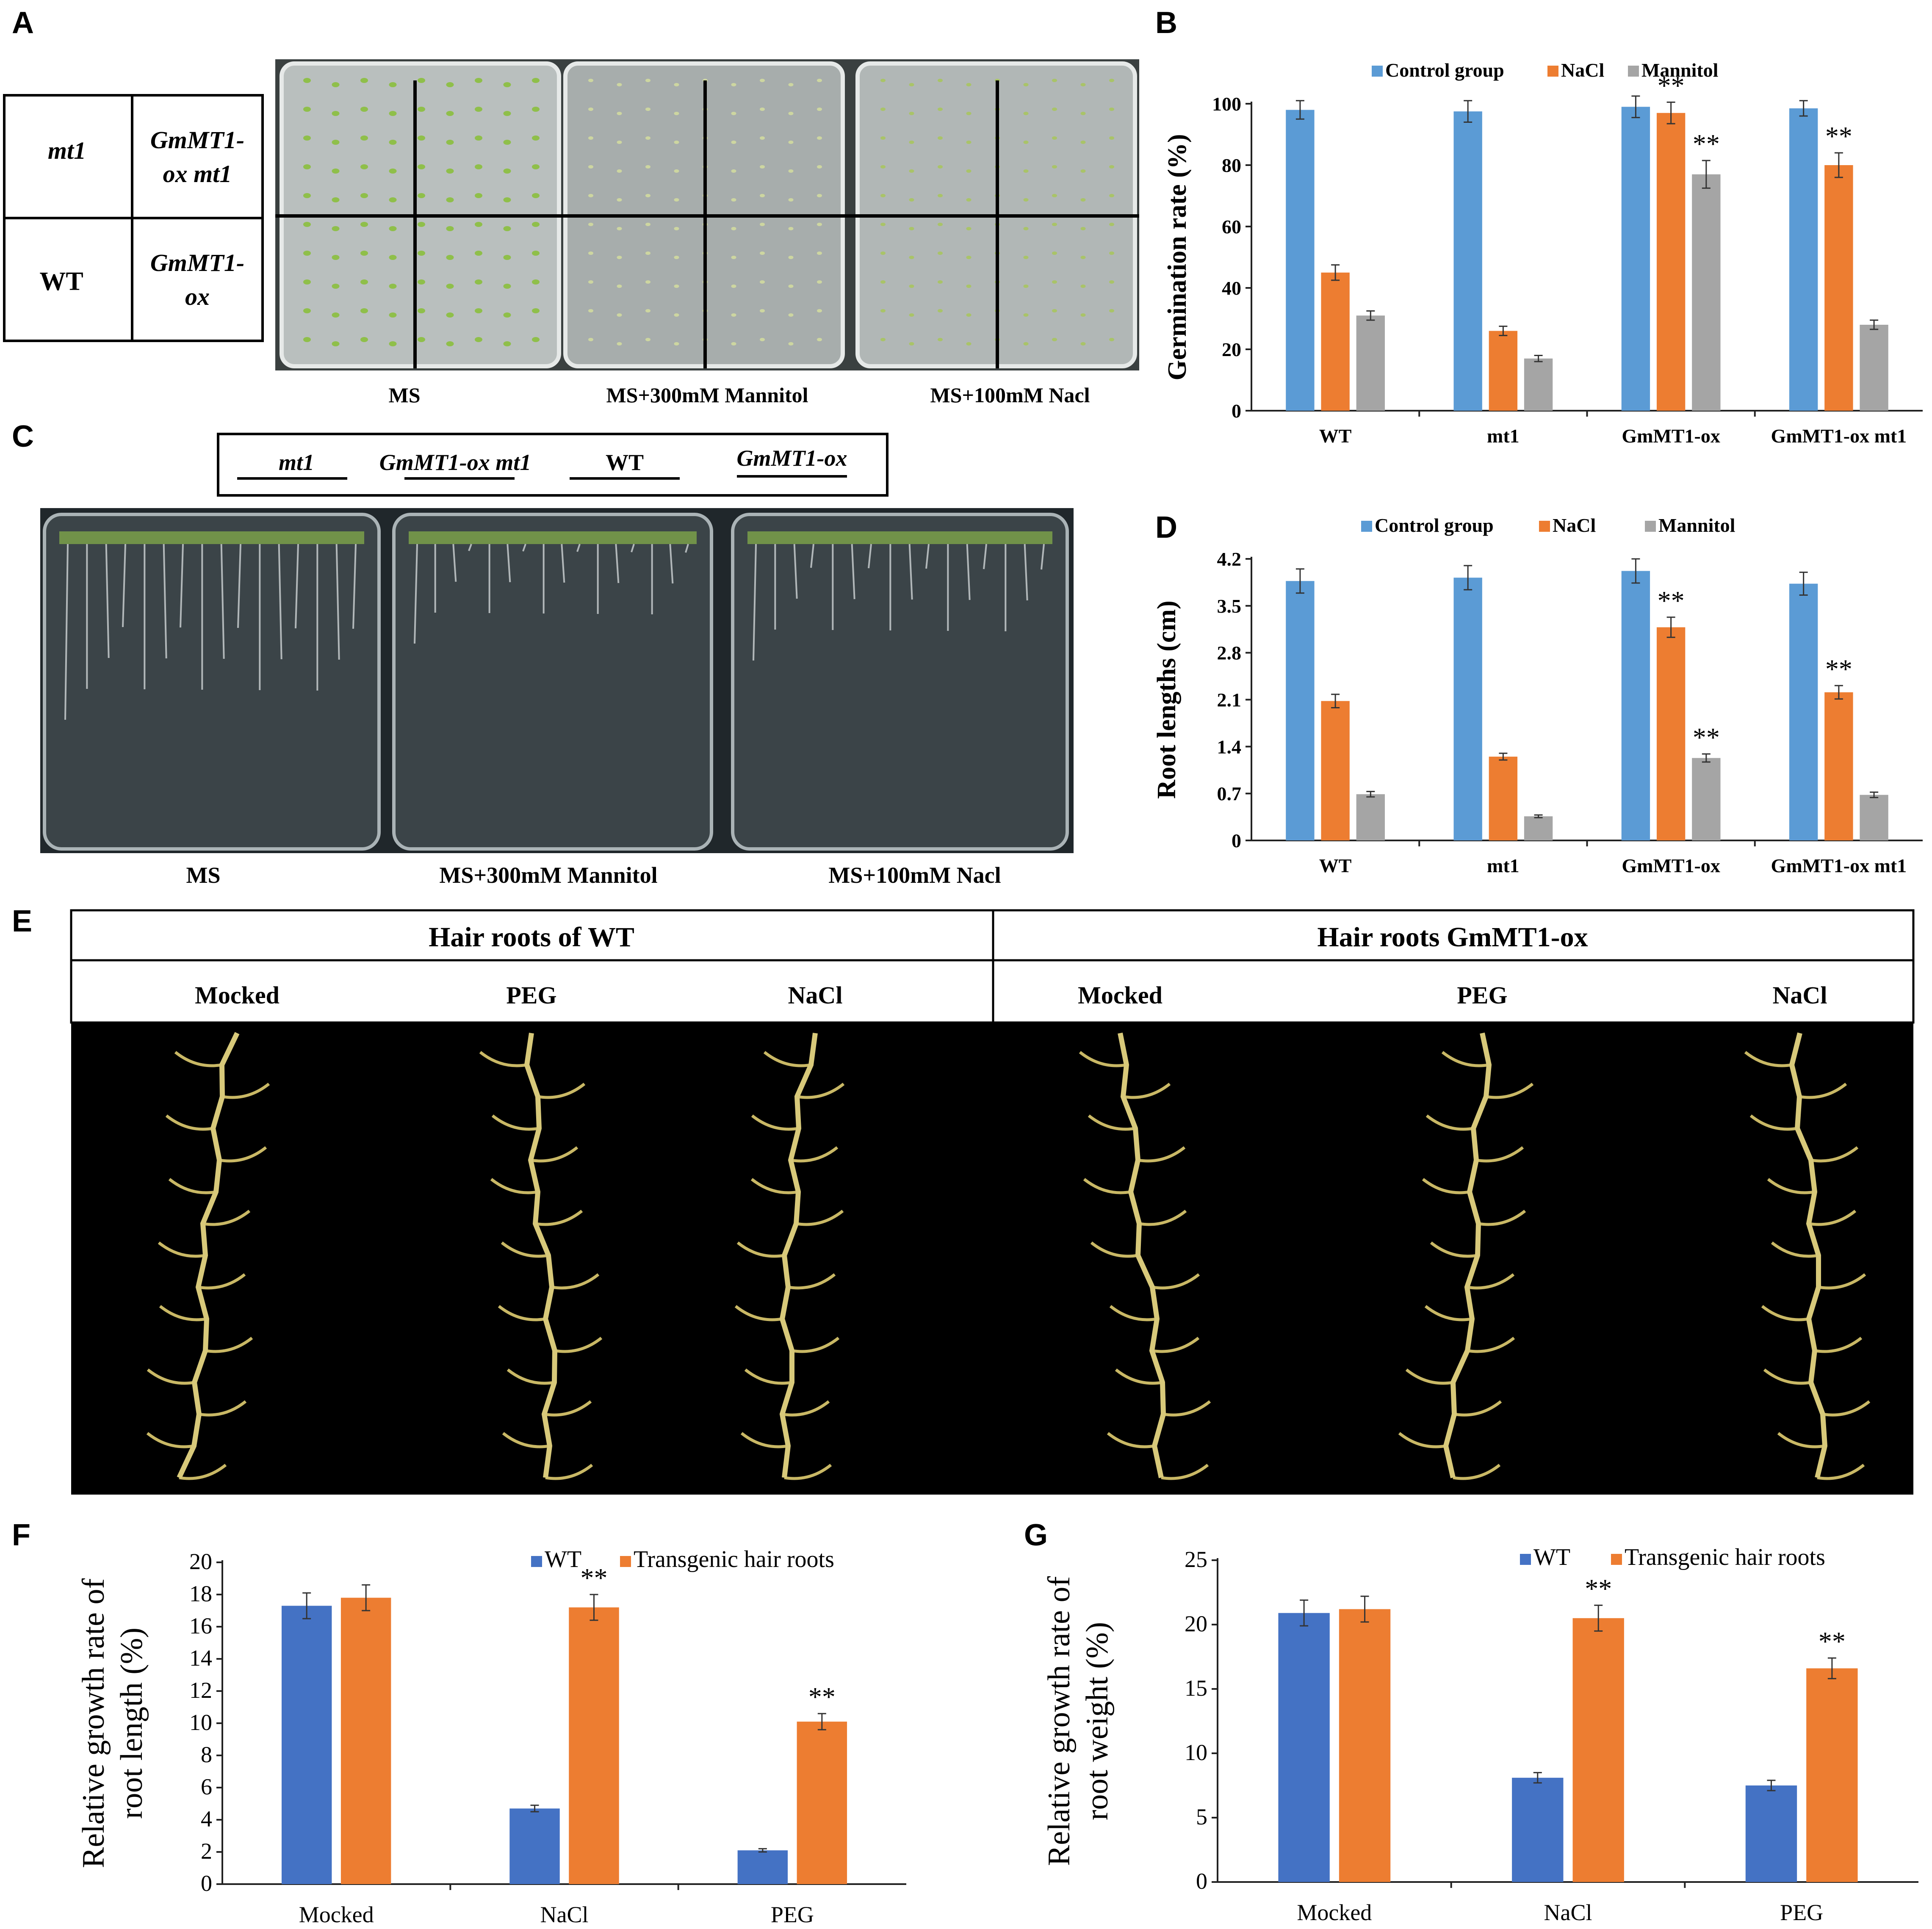 Image resolution: width=1932 pixels, height=1929 pixels. I want to click on legend-label-gmmt1-ox: GmMT1-ox, so click(792, 458).